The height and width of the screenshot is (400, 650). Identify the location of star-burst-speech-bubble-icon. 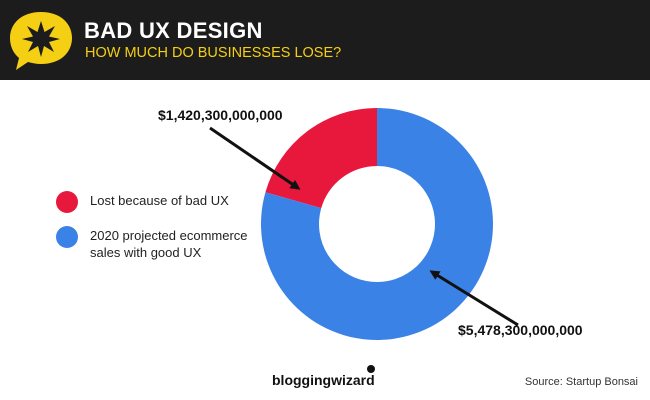
(41, 41).